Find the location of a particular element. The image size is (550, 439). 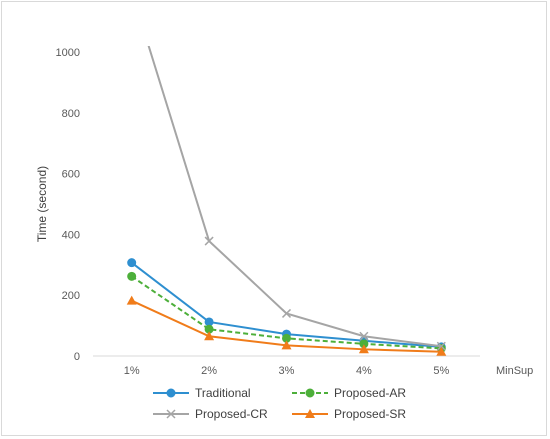

y-axis-title: Time (second) is located at coordinates (42, 204).